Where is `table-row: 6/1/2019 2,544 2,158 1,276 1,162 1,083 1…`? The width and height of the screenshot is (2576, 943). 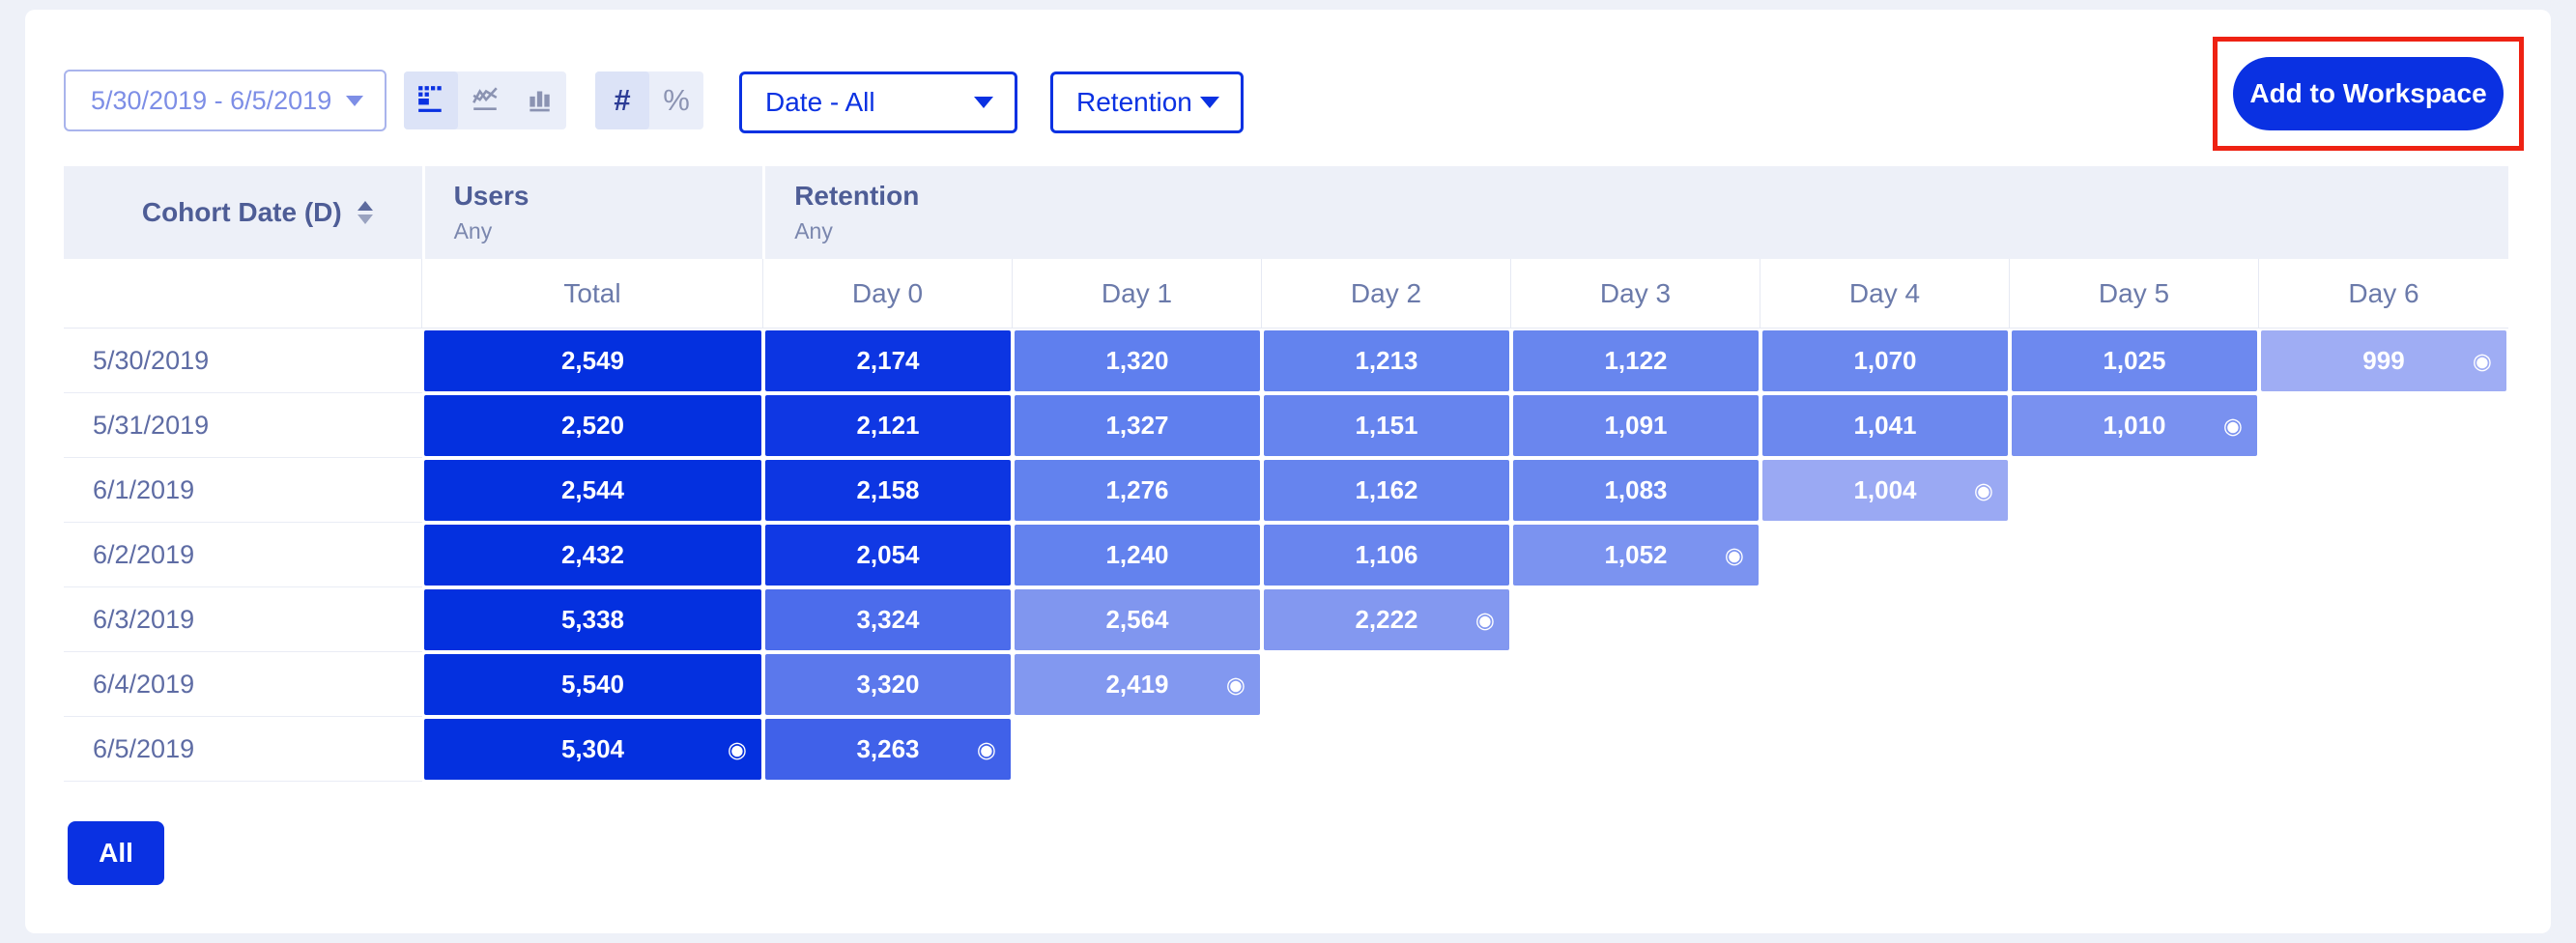
table-row: 6/1/2019 2,544 2,158 1,276 1,162 1,083 1… is located at coordinates (1286, 490).